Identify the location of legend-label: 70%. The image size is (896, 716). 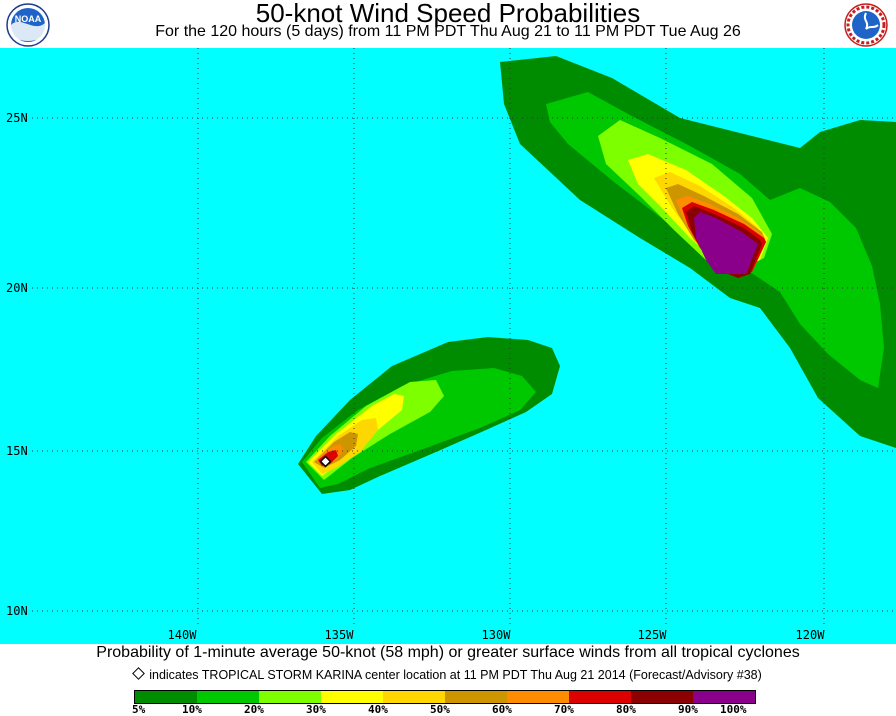
(564, 709).